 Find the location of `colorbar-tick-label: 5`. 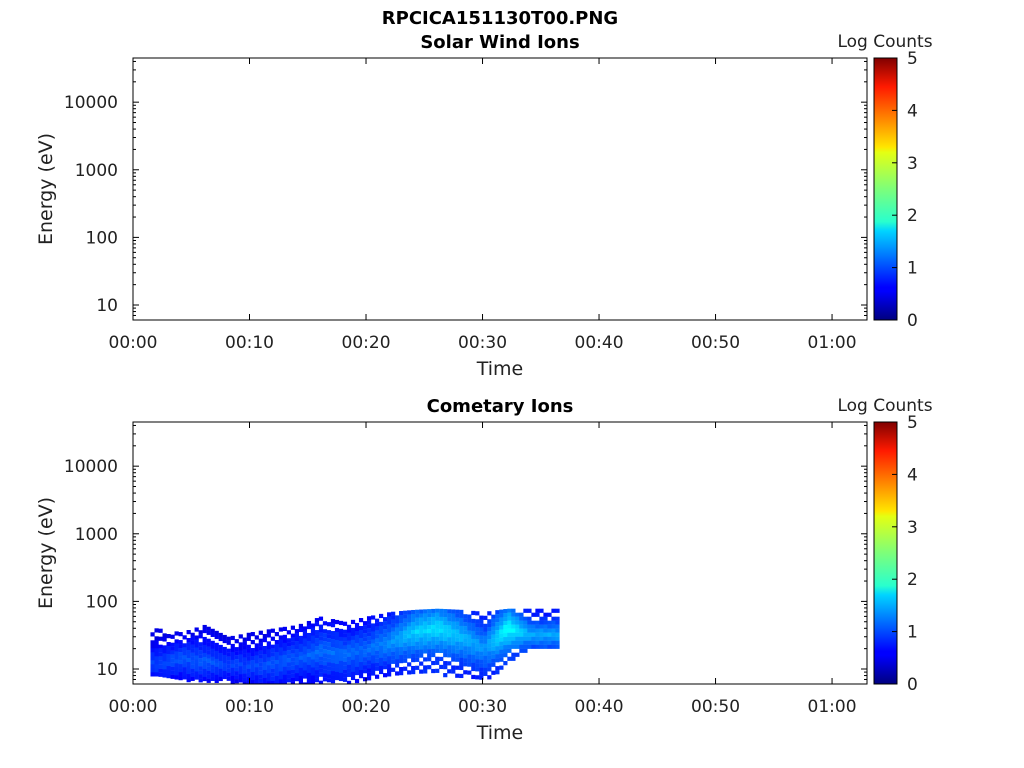

colorbar-tick-label: 5 is located at coordinates (912, 59).